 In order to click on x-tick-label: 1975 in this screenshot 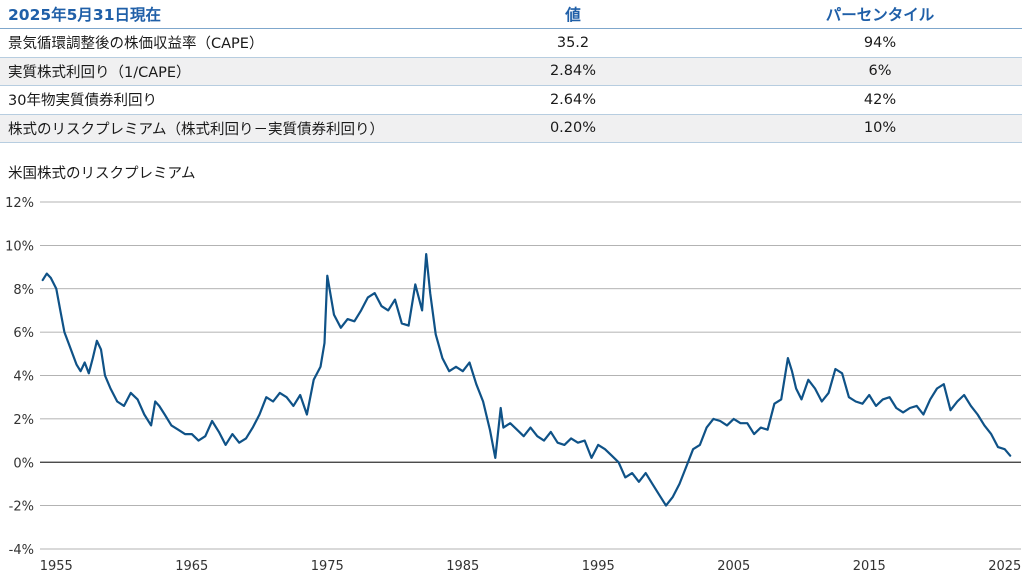, I will do `click(327, 566)`.